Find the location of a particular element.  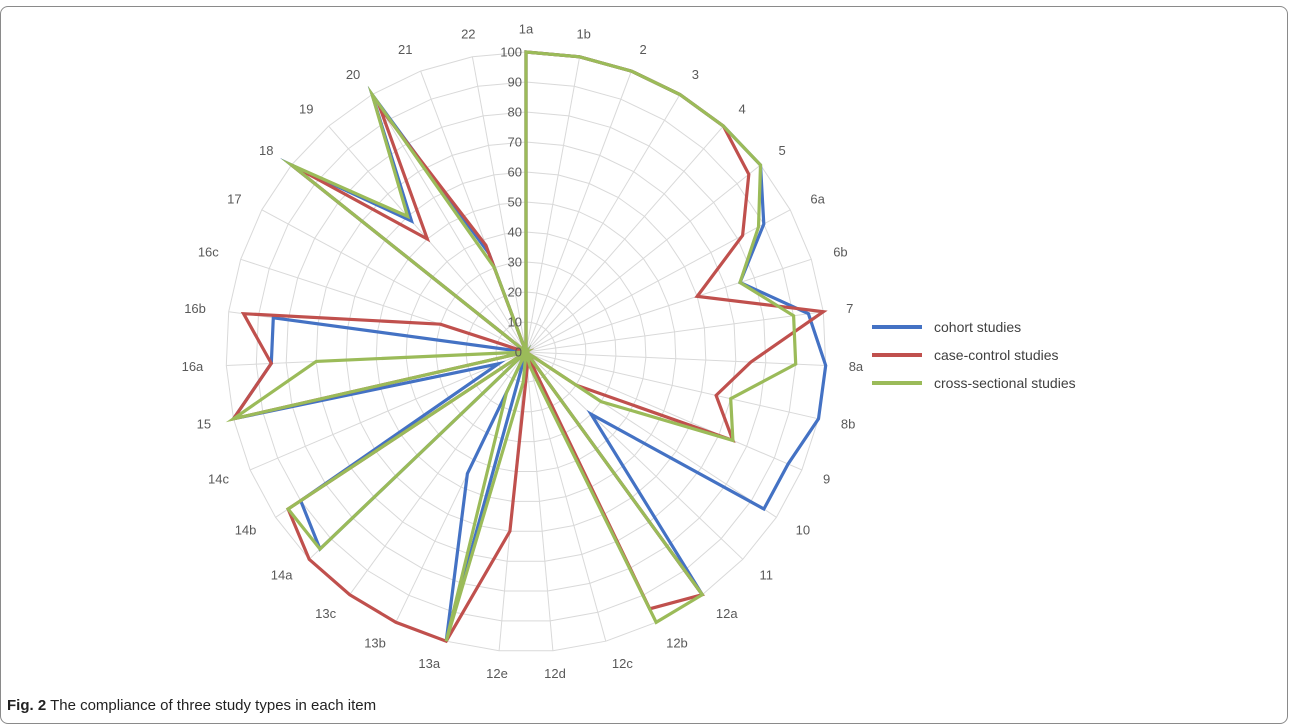

spoke-1b is located at coordinates (553, 204).